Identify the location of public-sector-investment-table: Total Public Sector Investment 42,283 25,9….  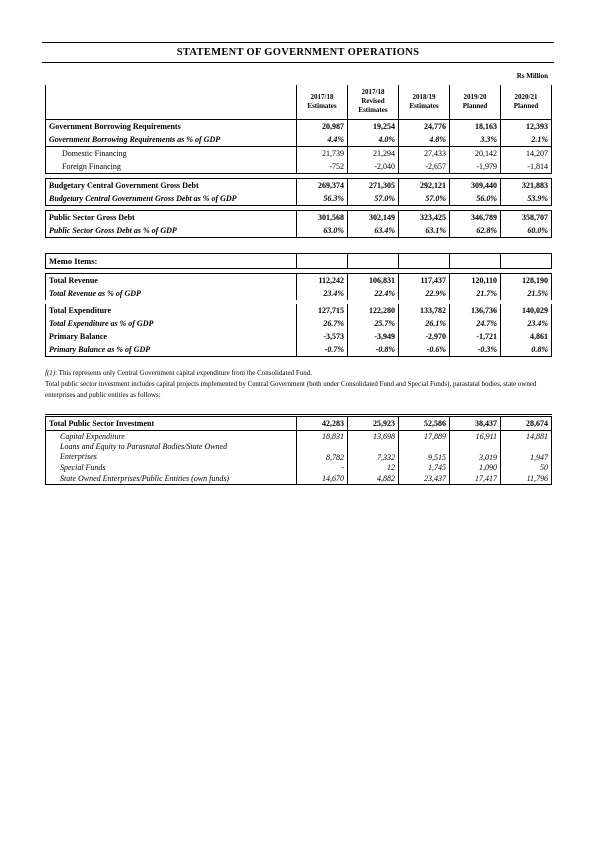
(298, 449).